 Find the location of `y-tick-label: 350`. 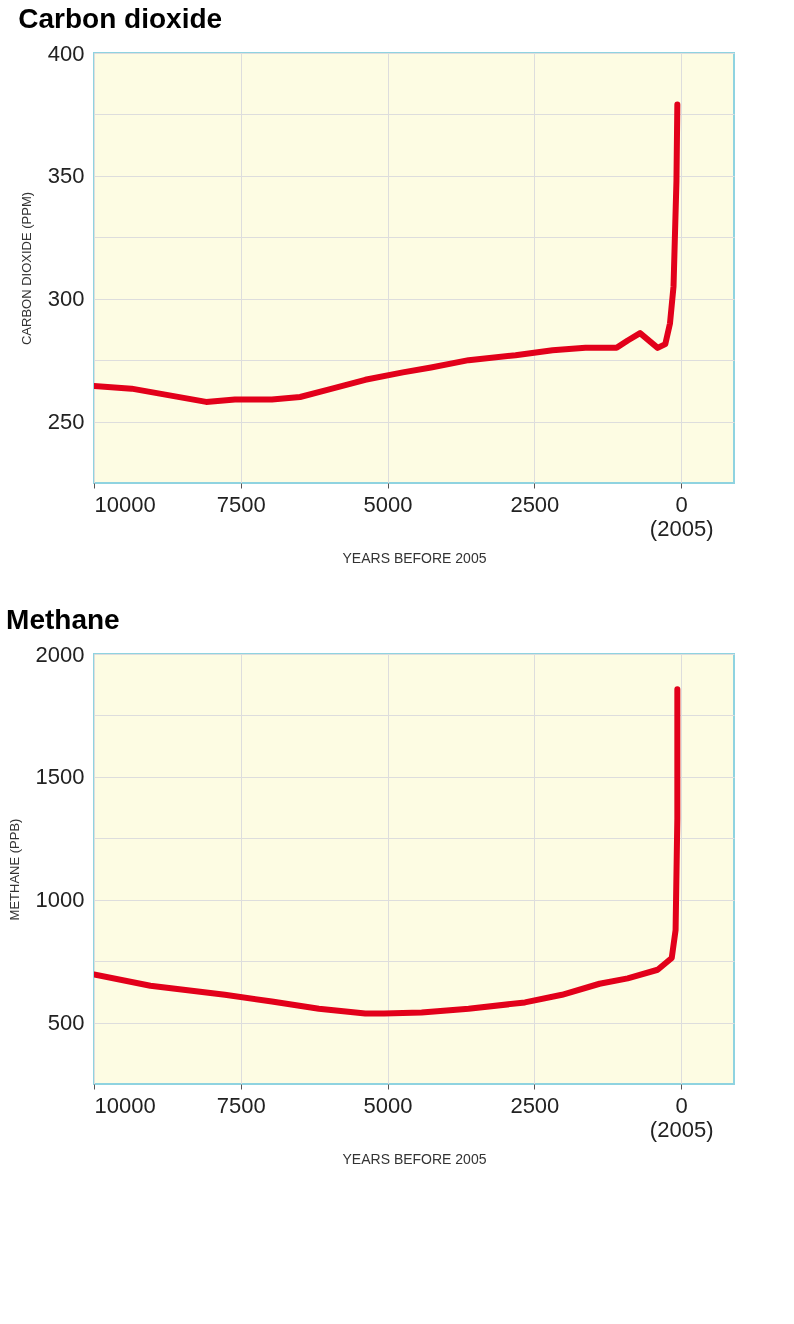

y-tick-label: 350 is located at coordinates (66, 176).